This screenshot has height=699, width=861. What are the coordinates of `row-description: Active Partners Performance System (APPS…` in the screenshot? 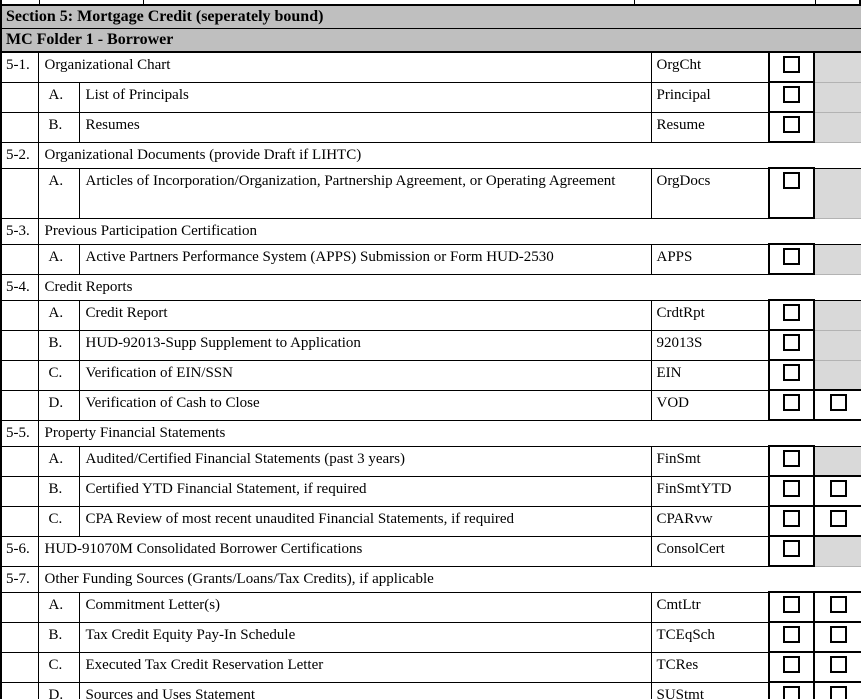 It's located at (365, 259).